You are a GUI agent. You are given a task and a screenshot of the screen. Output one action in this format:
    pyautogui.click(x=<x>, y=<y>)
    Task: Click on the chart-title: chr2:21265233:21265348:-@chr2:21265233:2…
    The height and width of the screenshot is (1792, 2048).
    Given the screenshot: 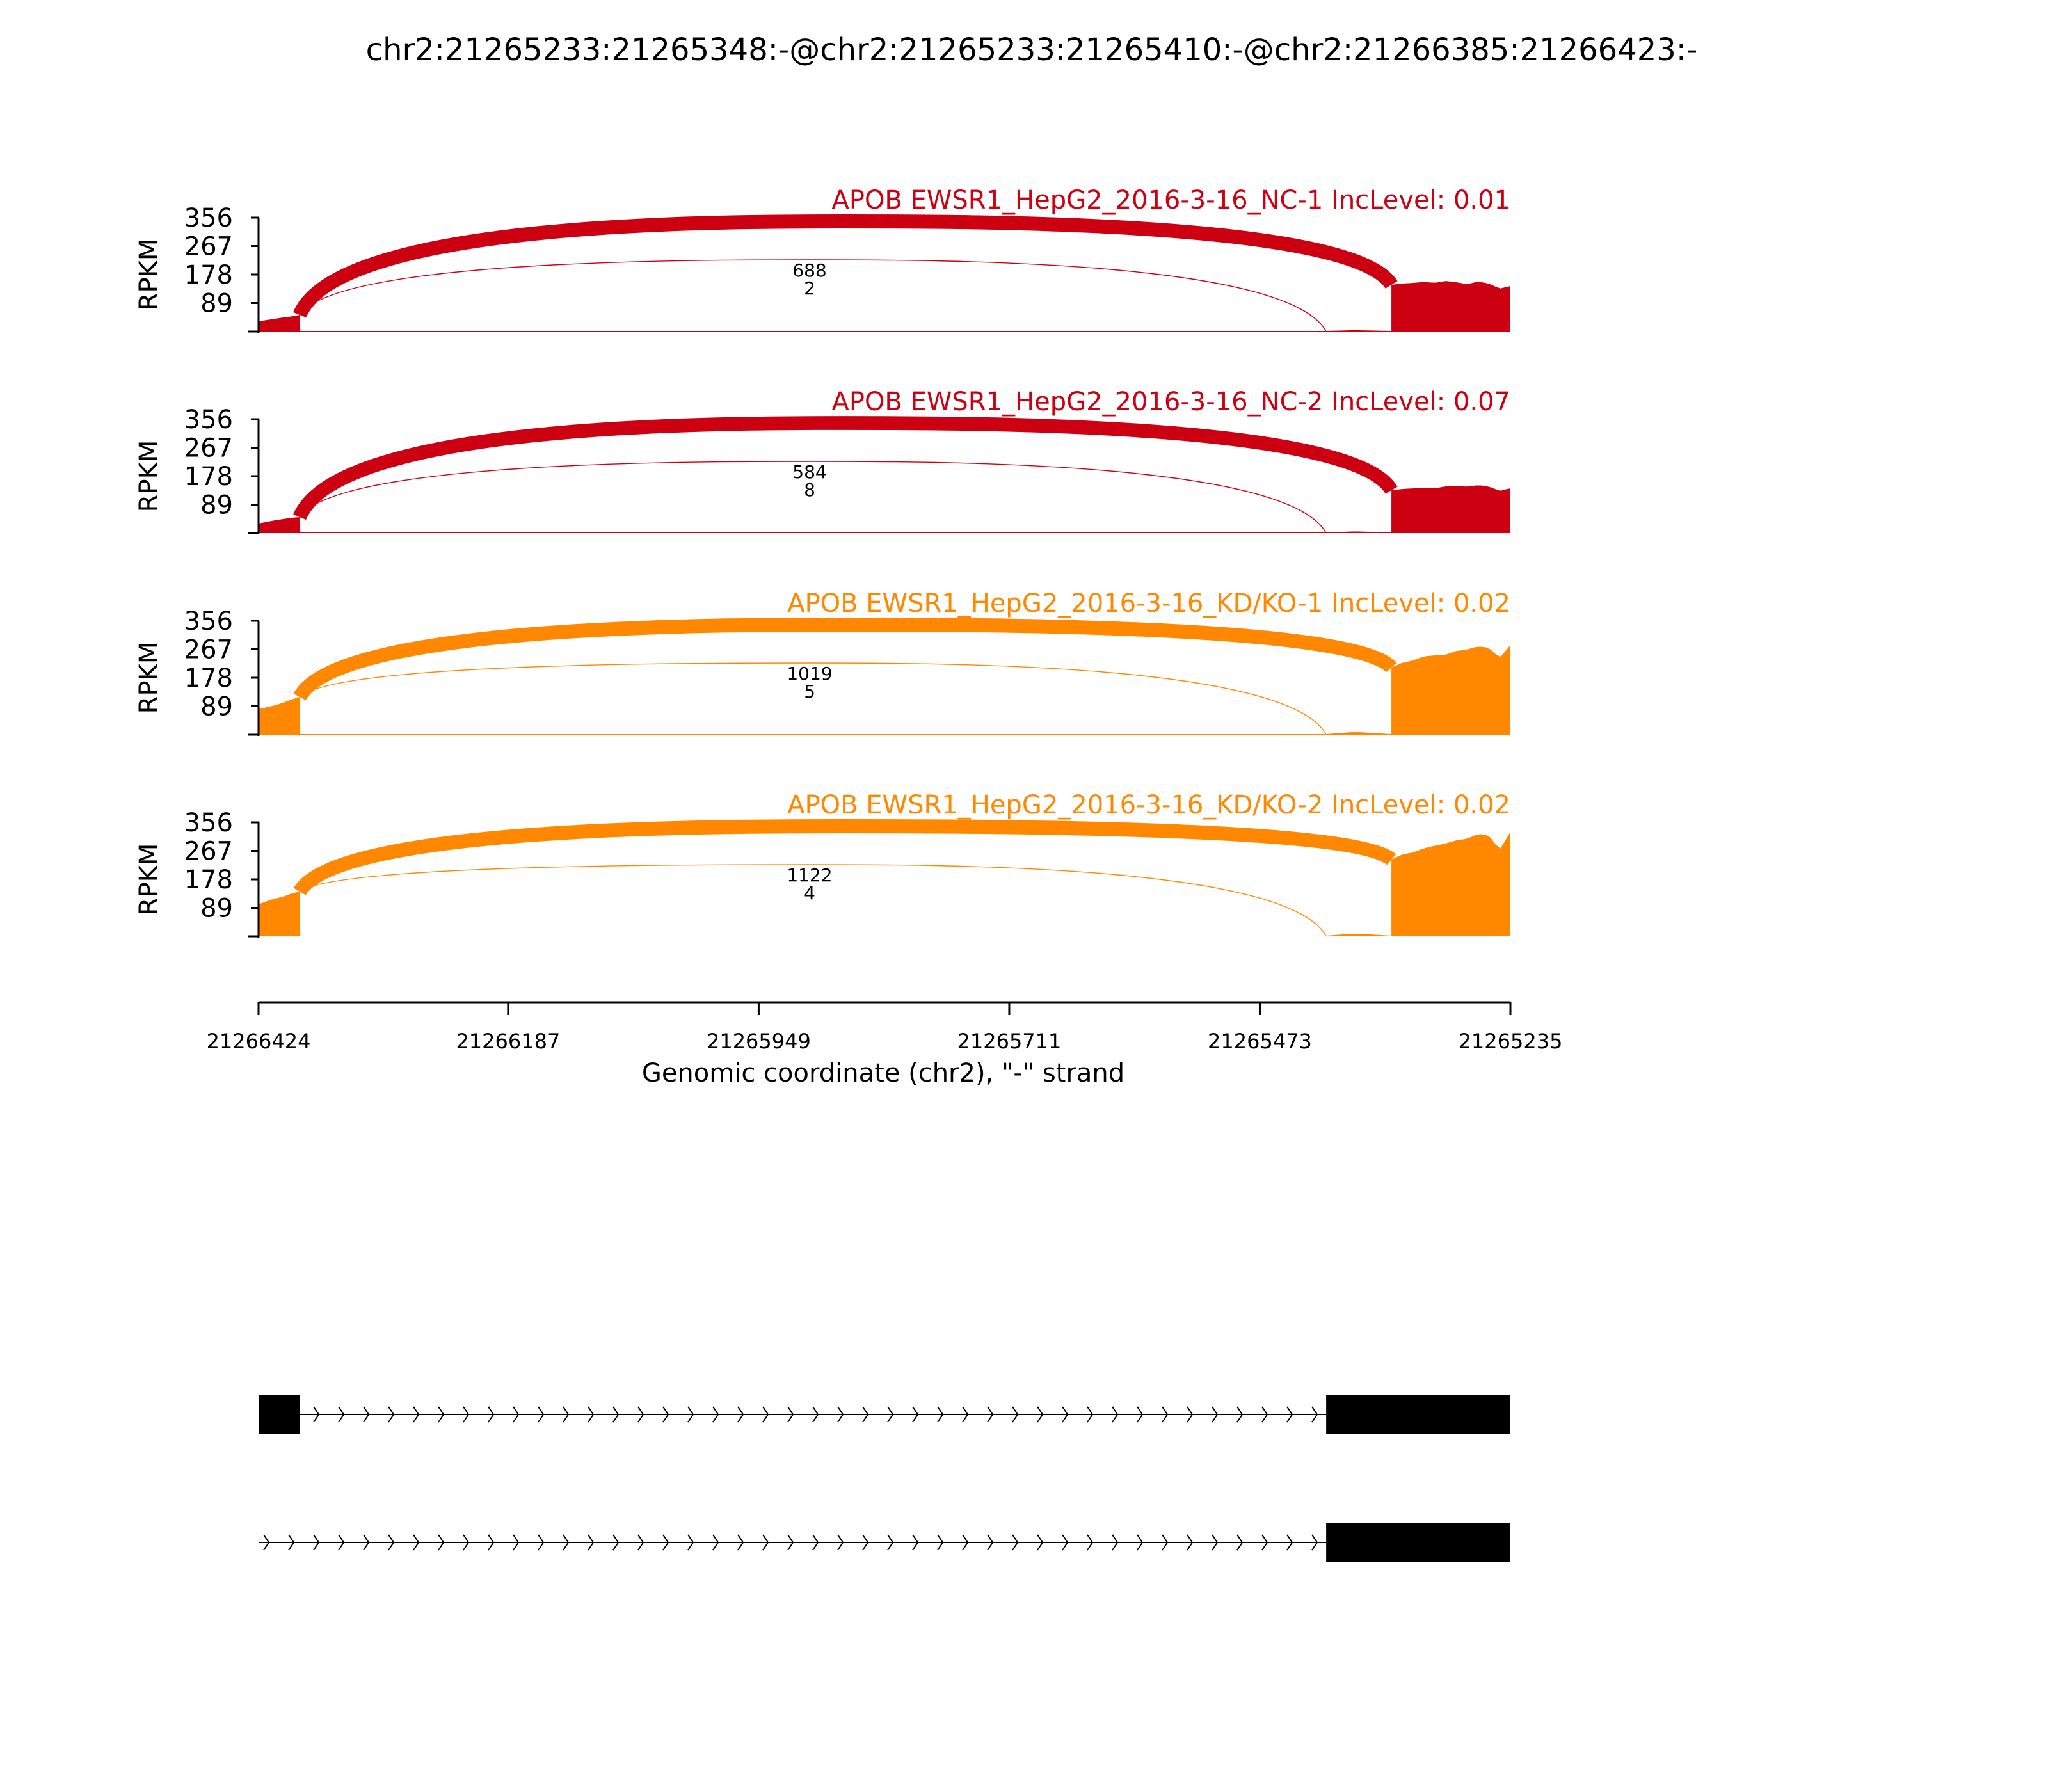 What is the action you would take?
    pyautogui.click(x=1032, y=50)
    